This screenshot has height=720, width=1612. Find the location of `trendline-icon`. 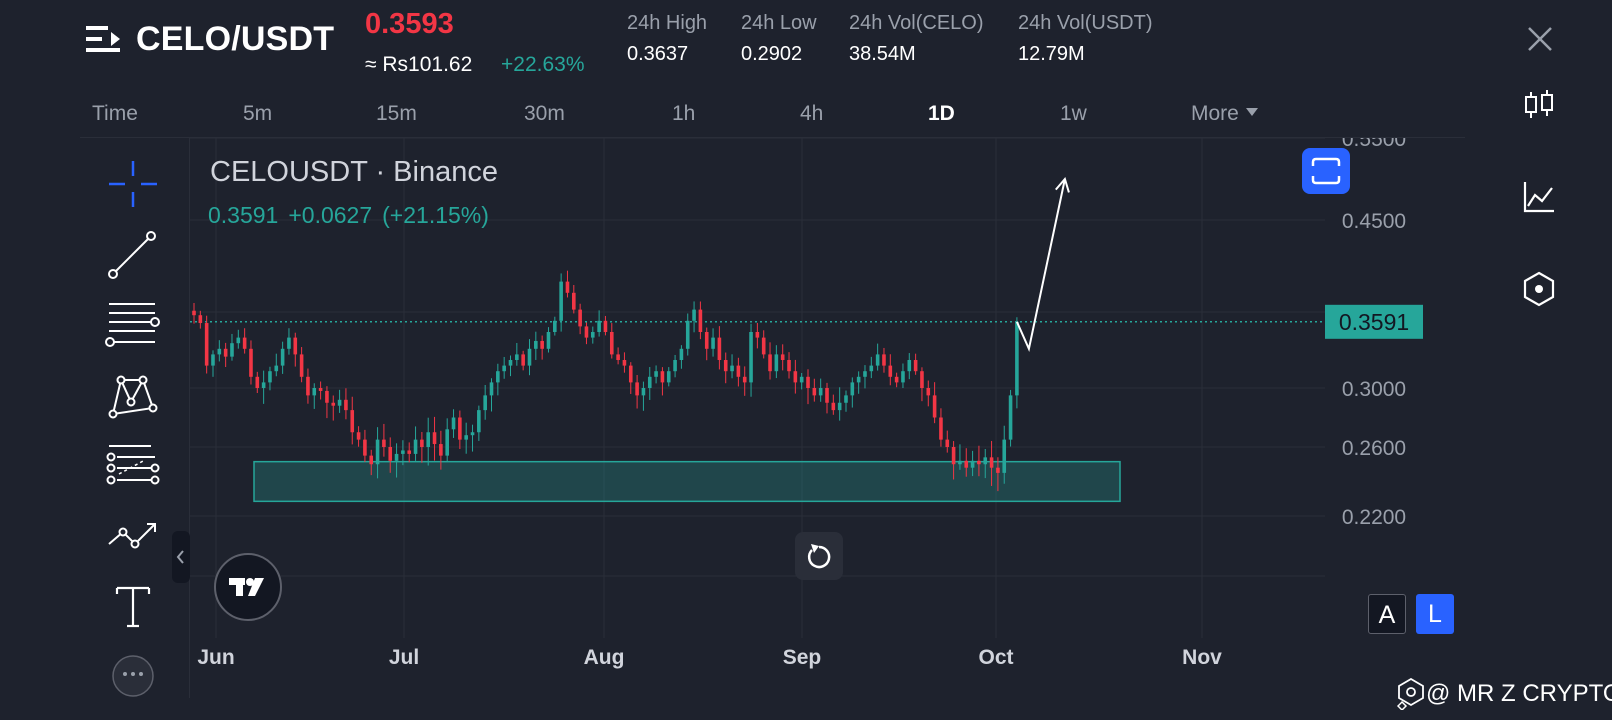

trendline-icon is located at coordinates (133, 255).